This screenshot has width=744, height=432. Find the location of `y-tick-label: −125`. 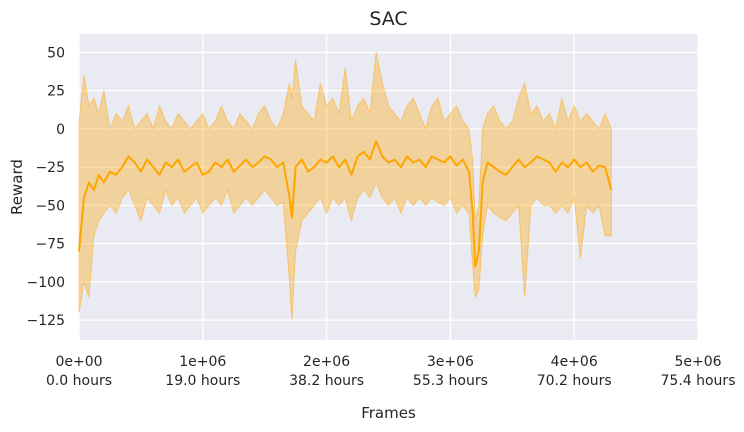

y-tick-label: −125 is located at coordinates (46, 321).